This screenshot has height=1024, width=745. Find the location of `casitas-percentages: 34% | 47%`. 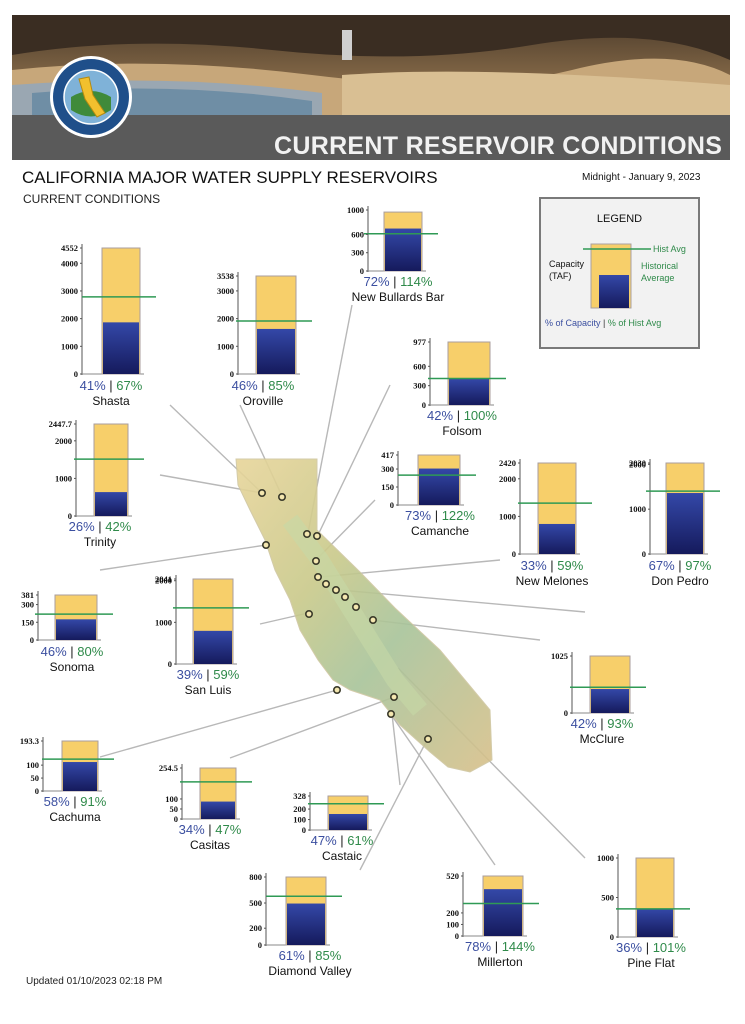

casitas-percentages: 34% | 47% is located at coordinates (210, 829).